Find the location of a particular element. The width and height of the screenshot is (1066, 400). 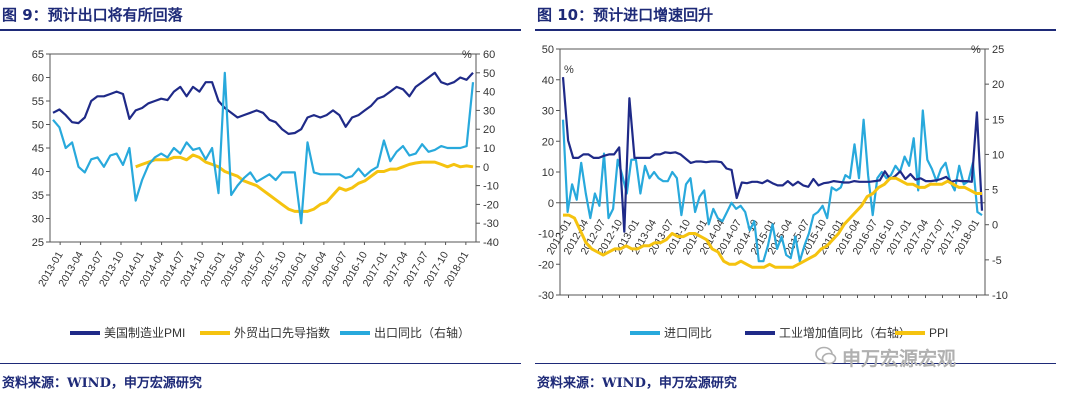

chart-title: 图 10：预计进口增速回升 is located at coordinates (625, 15).